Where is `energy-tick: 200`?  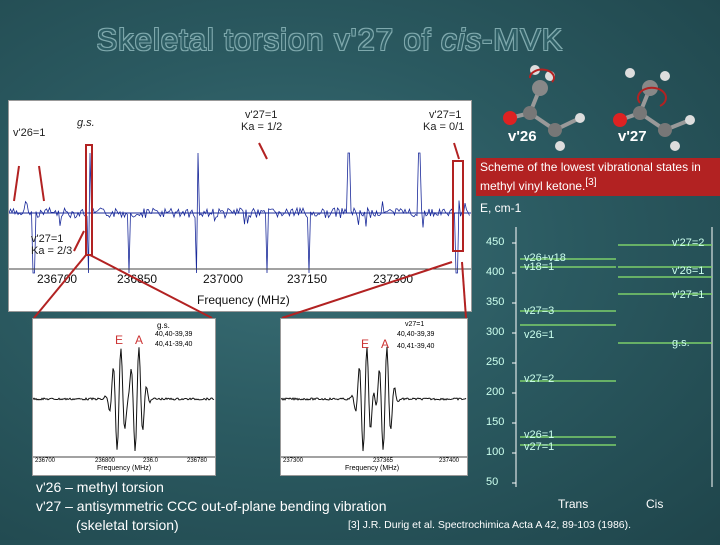
energy-tick: 200 is located at coordinates (495, 392).